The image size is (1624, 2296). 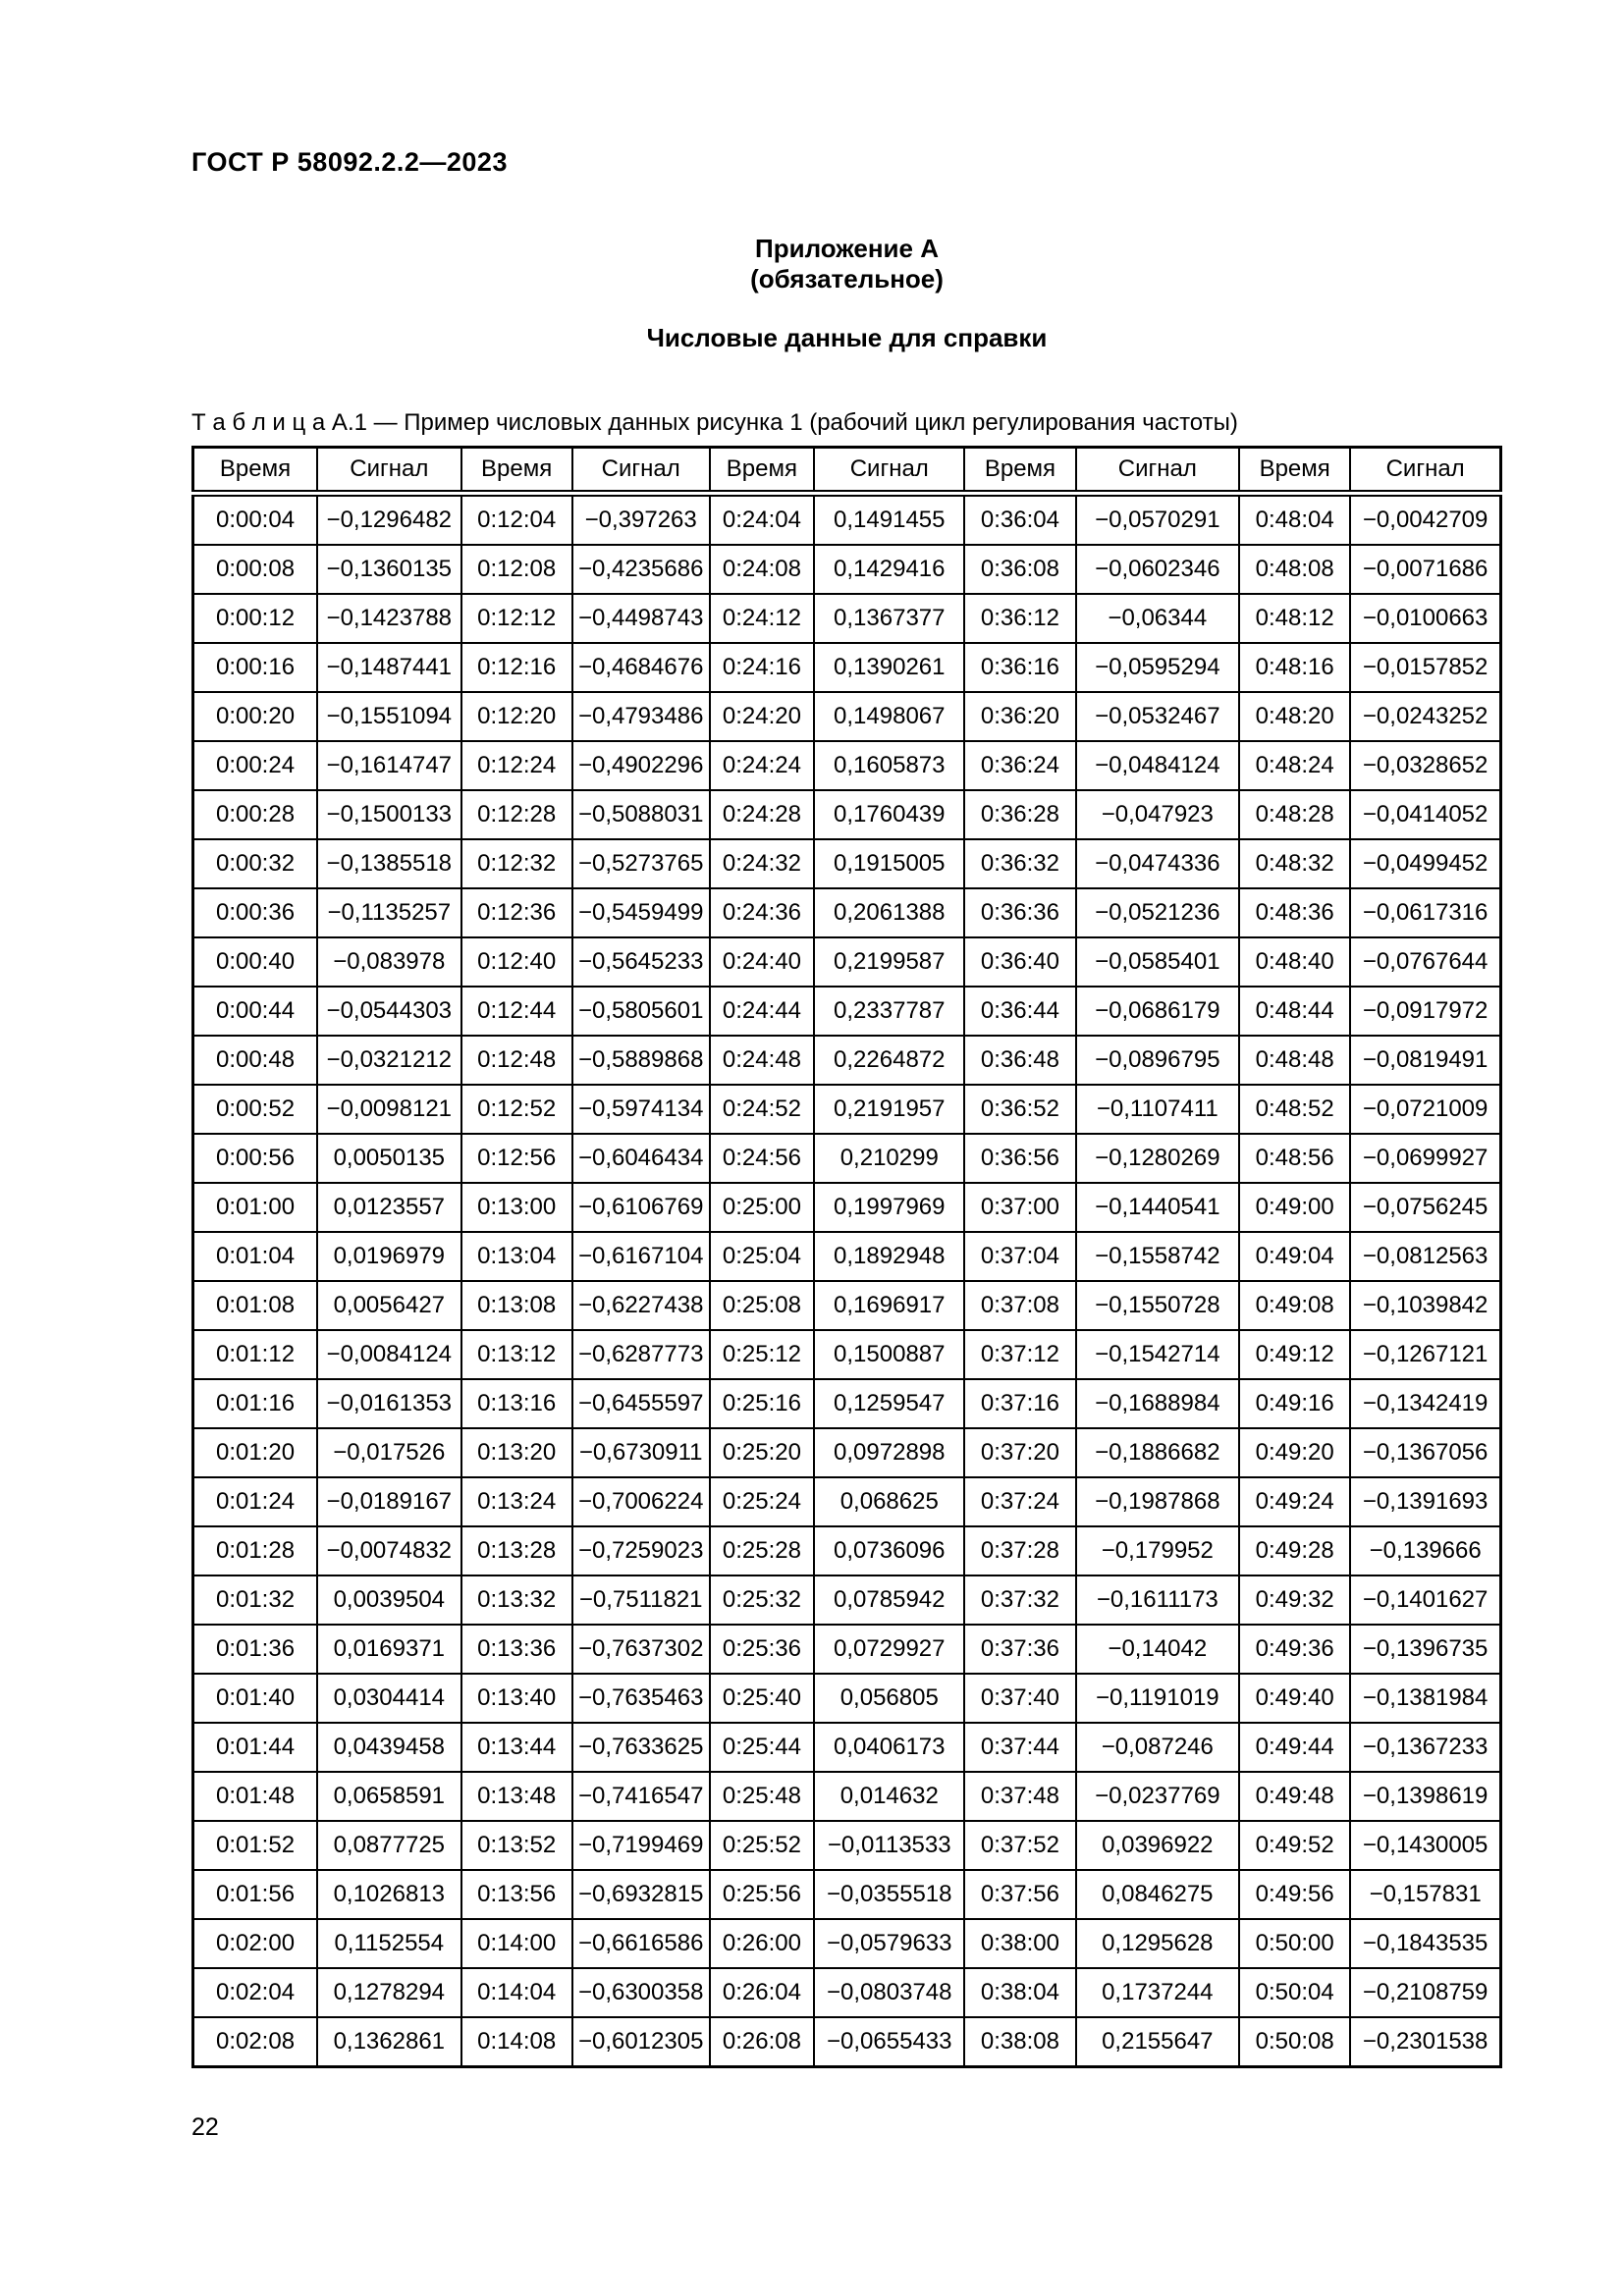 I want to click on time-cell: 0:13:20, so click(x=516, y=1452).